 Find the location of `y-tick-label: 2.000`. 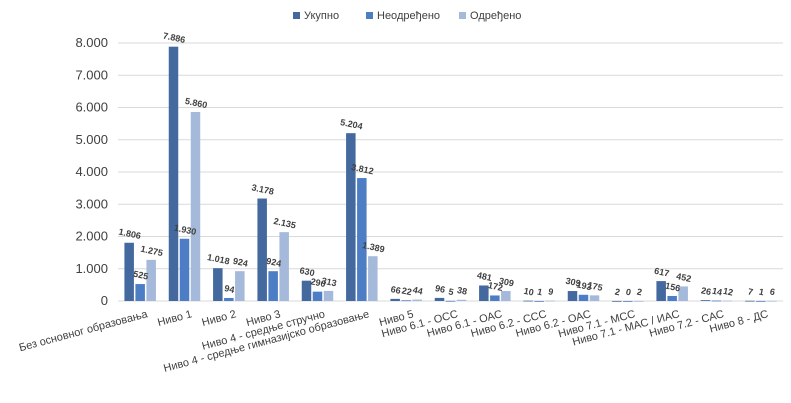

y-tick-label: 2.000 is located at coordinates (91, 236).